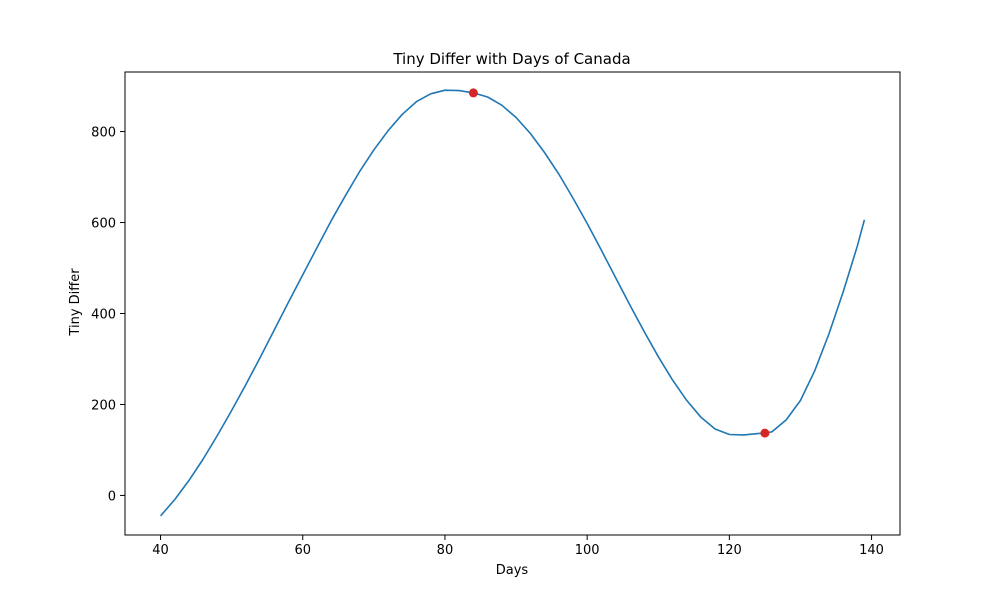 This screenshot has width=1000, height=605. What do you see at coordinates (729, 550) in the screenshot?
I see `x-tick-label: 120` at bounding box center [729, 550].